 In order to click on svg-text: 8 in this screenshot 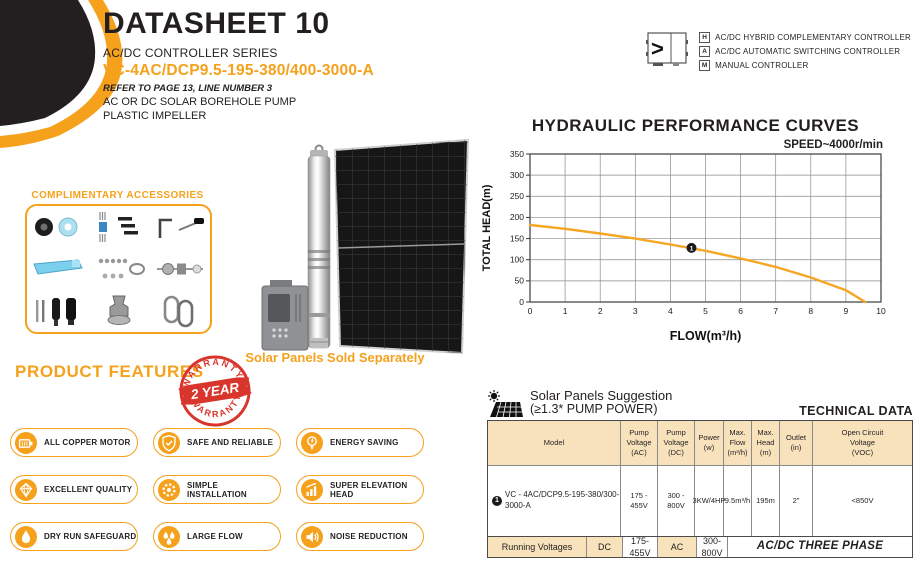, I will do `click(810, 311)`.